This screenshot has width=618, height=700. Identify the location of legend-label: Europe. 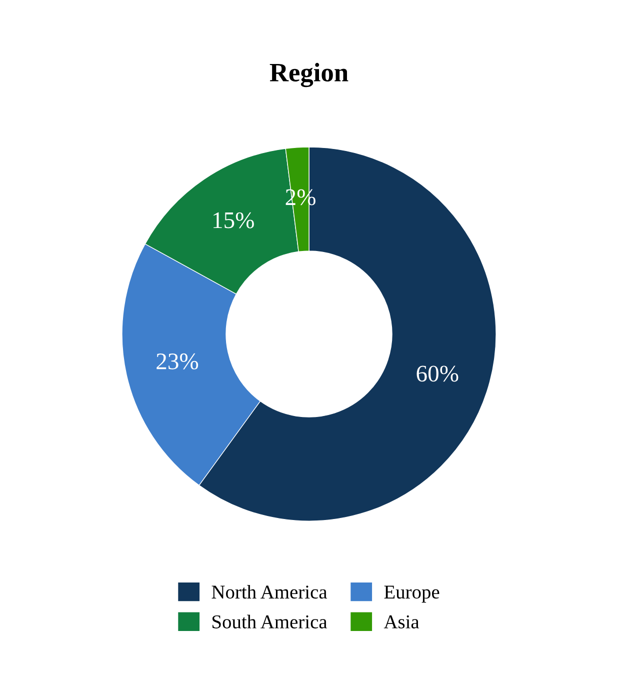
(412, 594).